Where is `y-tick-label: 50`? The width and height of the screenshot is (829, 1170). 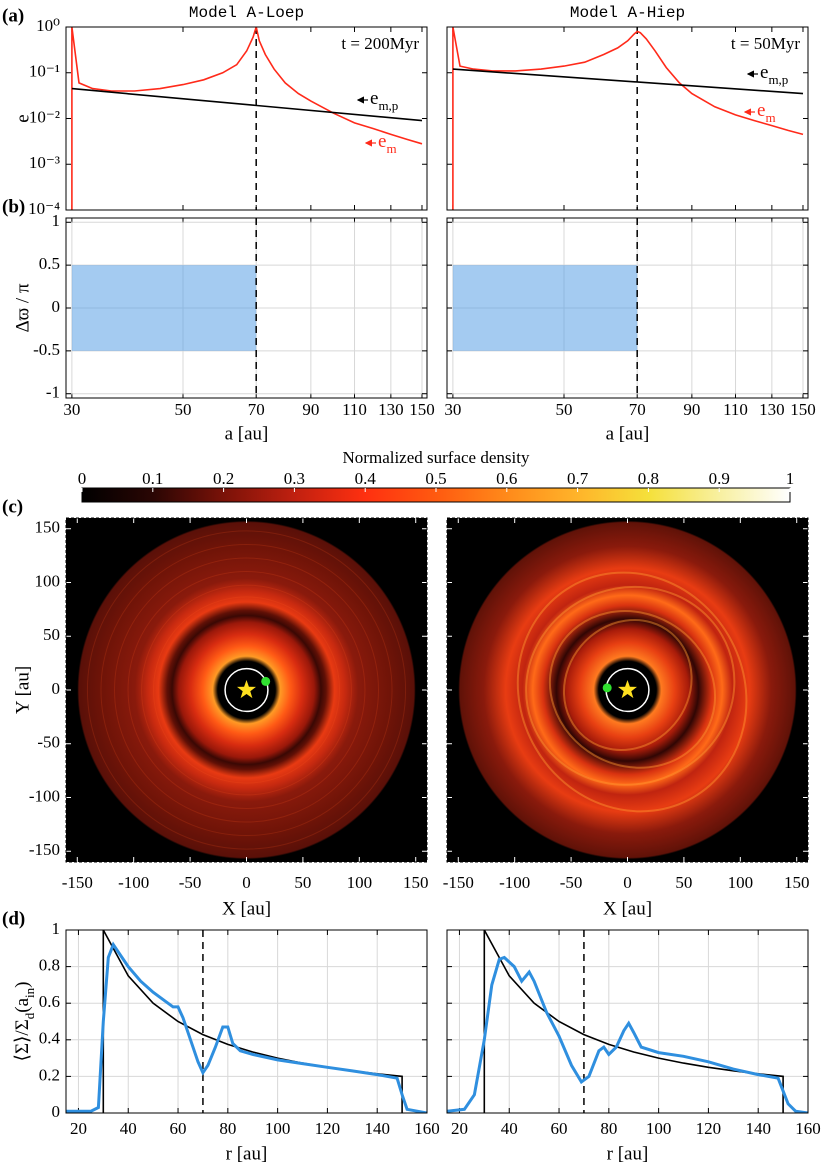 y-tick-label: 50 is located at coordinates (51, 634).